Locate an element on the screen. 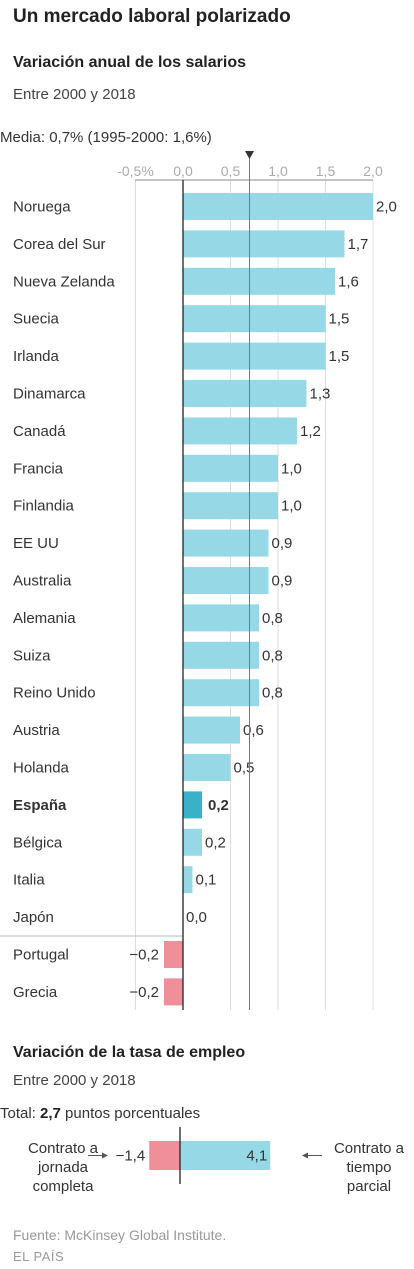 The width and height of the screenshot is (414, 1269). total-value: 2,7 is located at coordinates (50, 1113).